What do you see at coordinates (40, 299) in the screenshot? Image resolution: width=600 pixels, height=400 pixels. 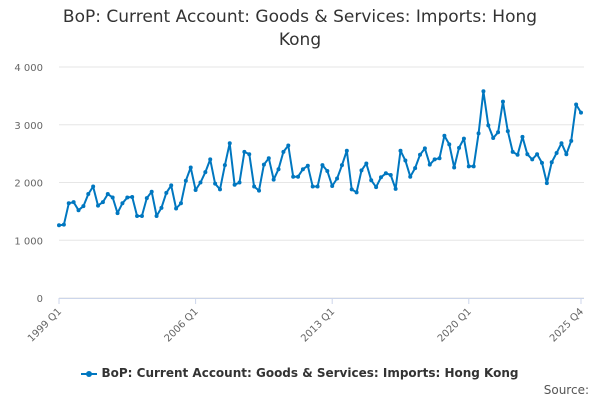 I see `y-tick-label: 0` at bounding box center [40, 299].